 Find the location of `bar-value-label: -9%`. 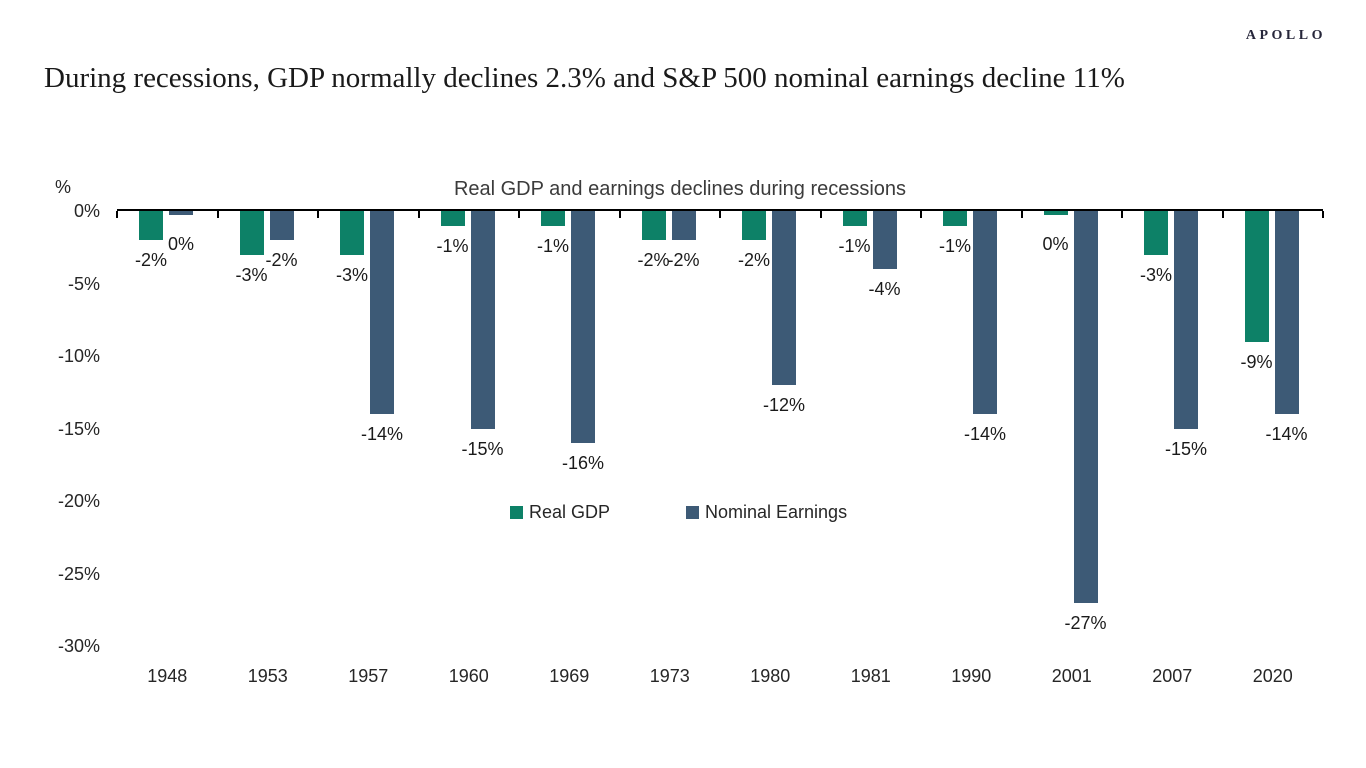

bar-value-label: -9% is located at coordinates (1256, 361).